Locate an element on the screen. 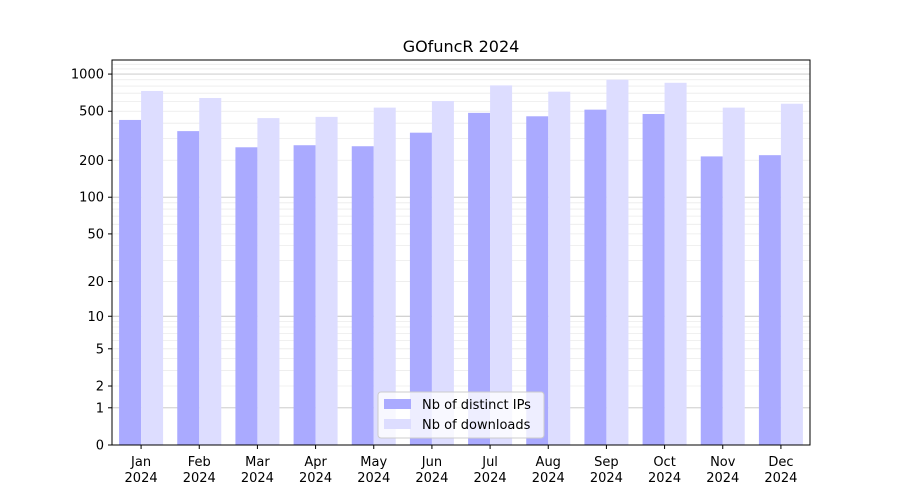  y-tick-label: 500 is located at coordinates (91, 112).